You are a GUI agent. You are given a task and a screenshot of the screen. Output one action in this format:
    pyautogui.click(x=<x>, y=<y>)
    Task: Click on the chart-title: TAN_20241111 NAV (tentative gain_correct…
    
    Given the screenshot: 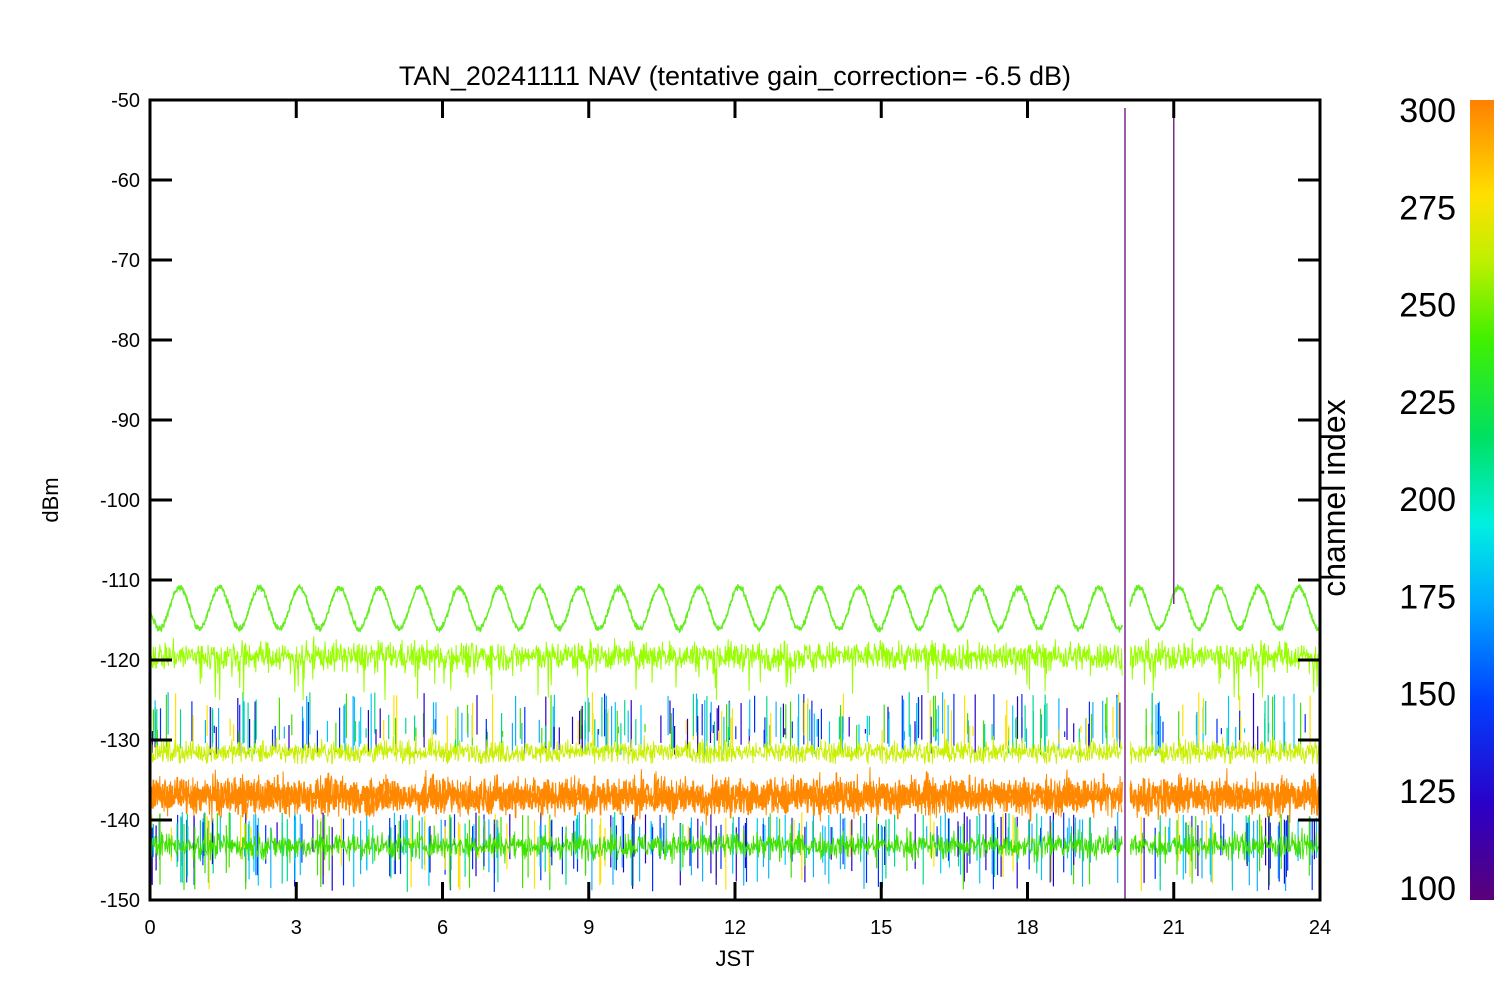 What is the action you would take?
    pyautogui.click(x=735, y=76)
    